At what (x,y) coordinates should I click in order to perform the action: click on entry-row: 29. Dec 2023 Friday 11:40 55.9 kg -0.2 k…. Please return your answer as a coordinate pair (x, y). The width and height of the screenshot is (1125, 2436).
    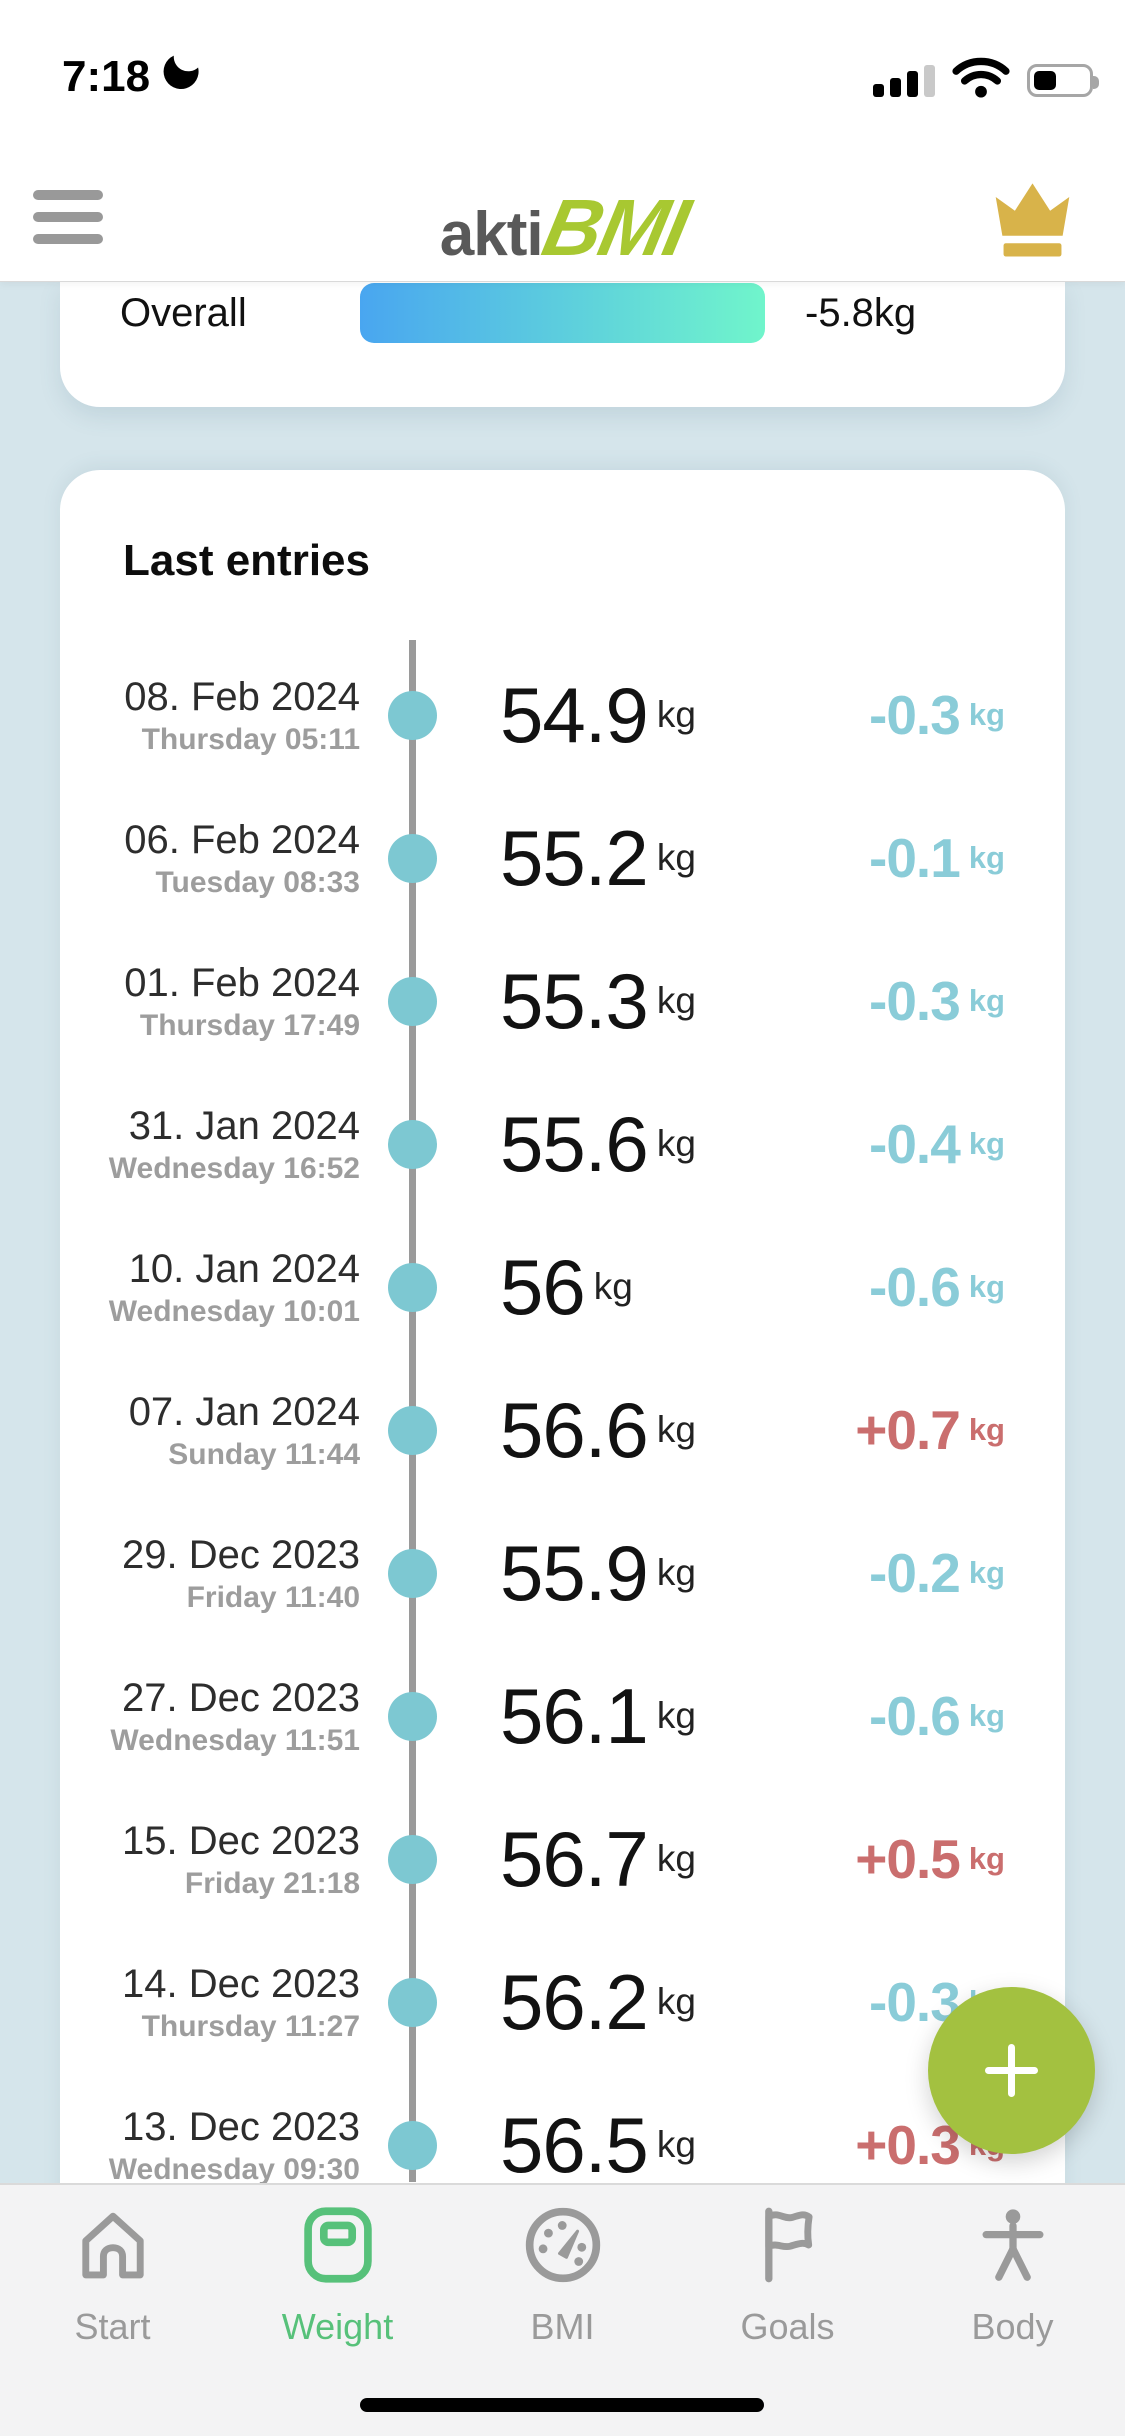
    Looking at the image, I should click on (562, 1573).